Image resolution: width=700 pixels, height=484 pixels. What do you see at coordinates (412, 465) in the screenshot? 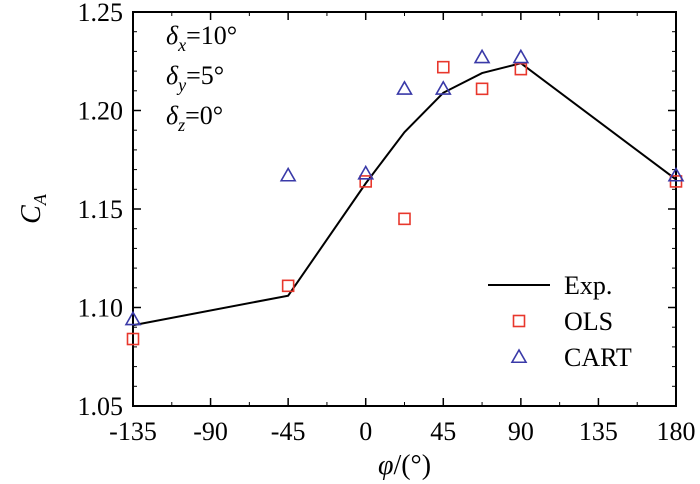
I see `x-axis-unit: /(°)` at bounding box center [412, 465].